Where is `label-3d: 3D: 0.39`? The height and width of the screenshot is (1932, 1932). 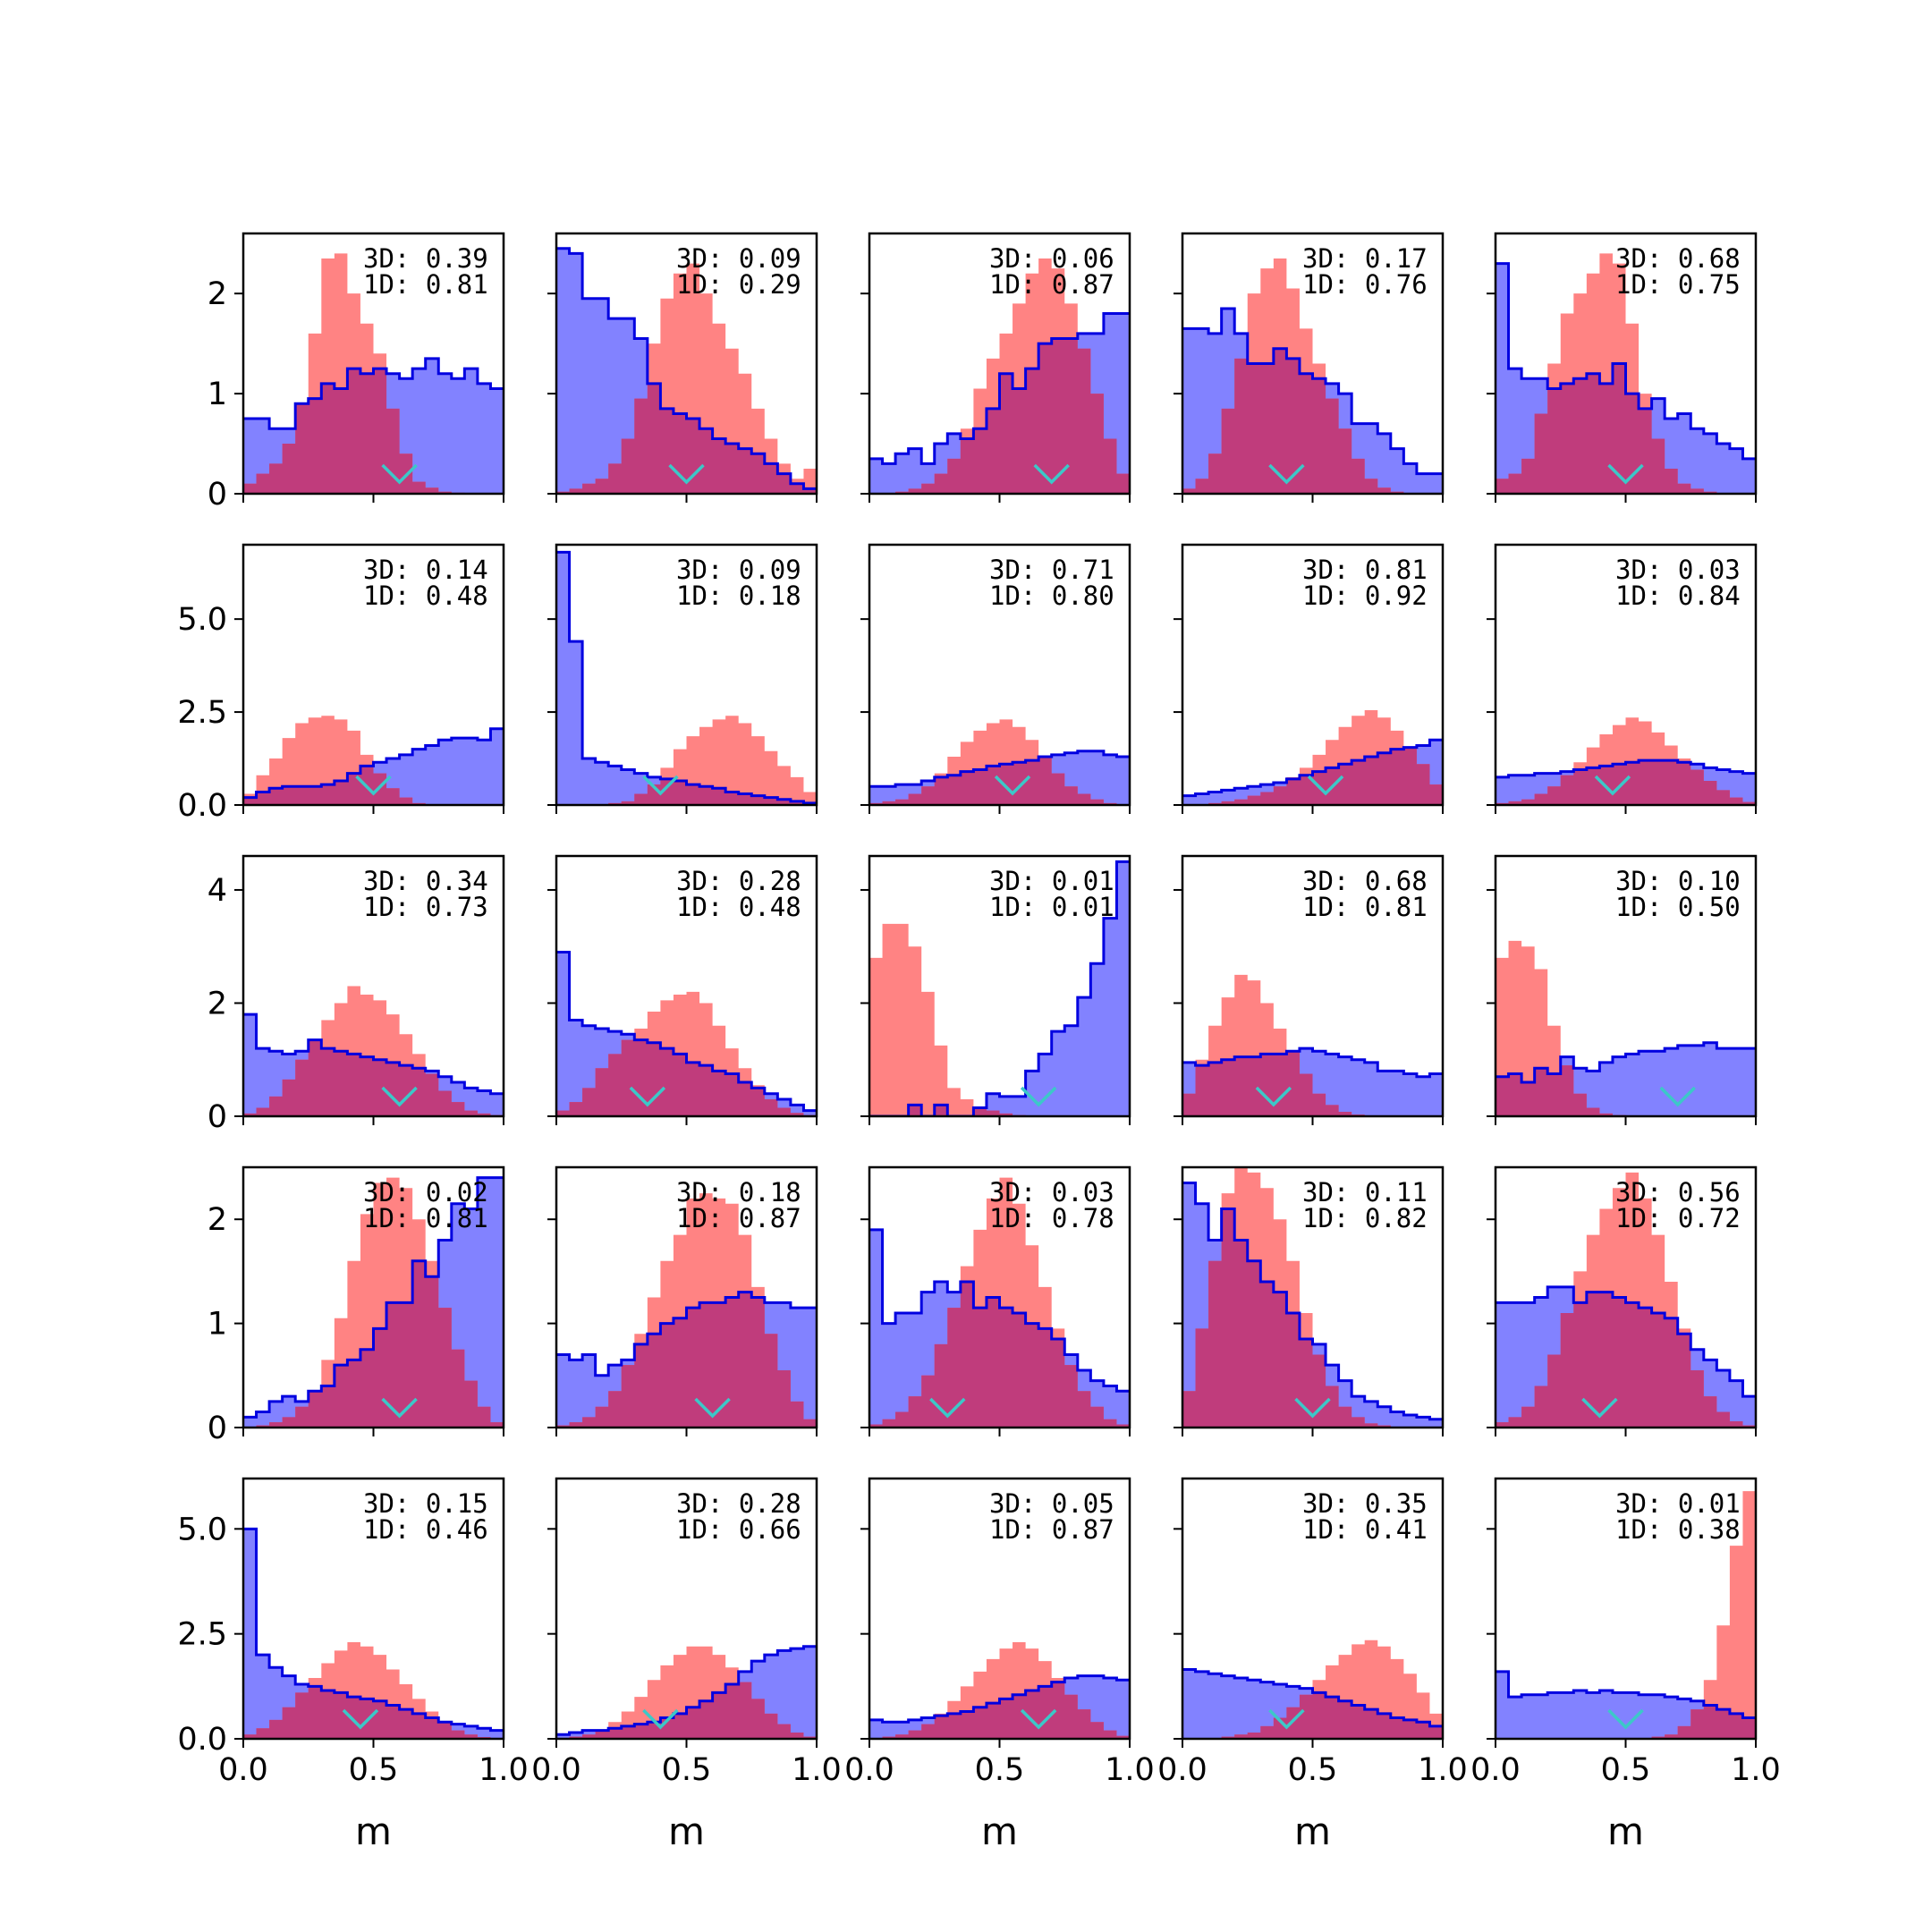
label-3d: 3D: 0.39 is located at coordinates (425, 258).